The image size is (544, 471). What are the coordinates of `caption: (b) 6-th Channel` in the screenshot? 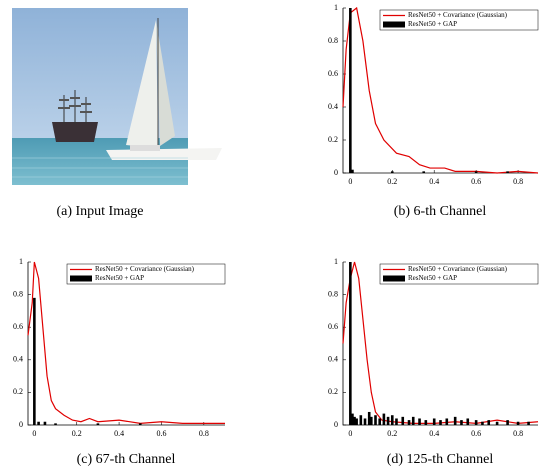 It's located at (440, 211).